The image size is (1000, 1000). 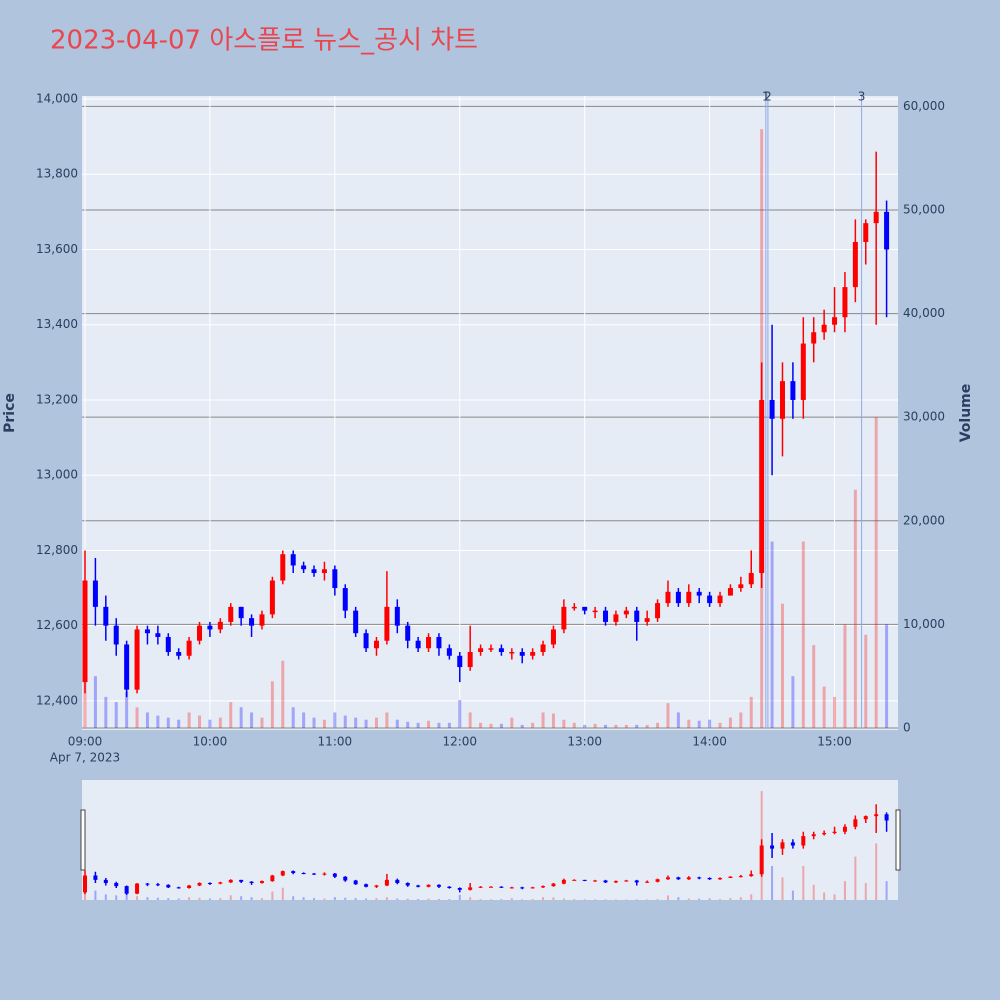 I want to click on x-tick-label: 13:00, so click(x=584, y=742).